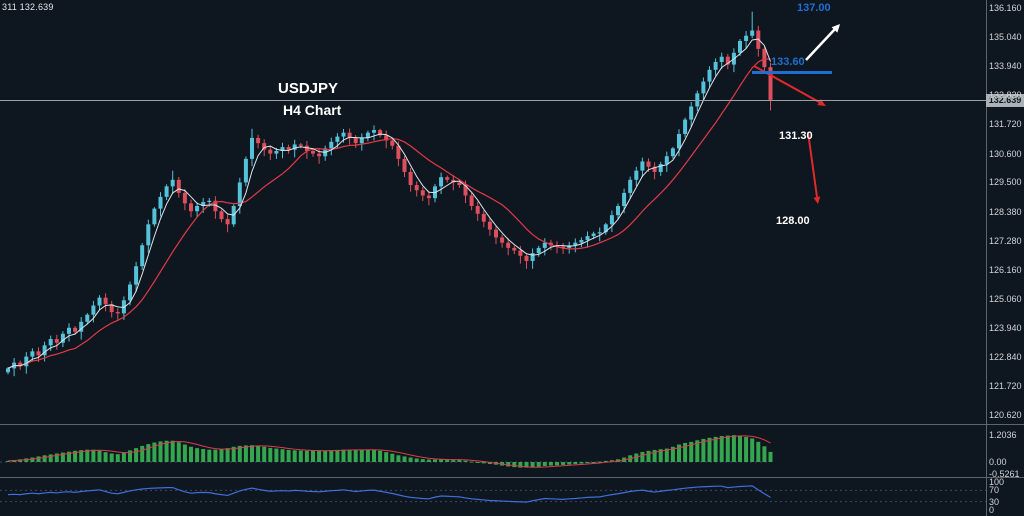 This screenshot has height=516, width=1024. I want to click on price-axis-label: 136.160, so click(1005, 8).